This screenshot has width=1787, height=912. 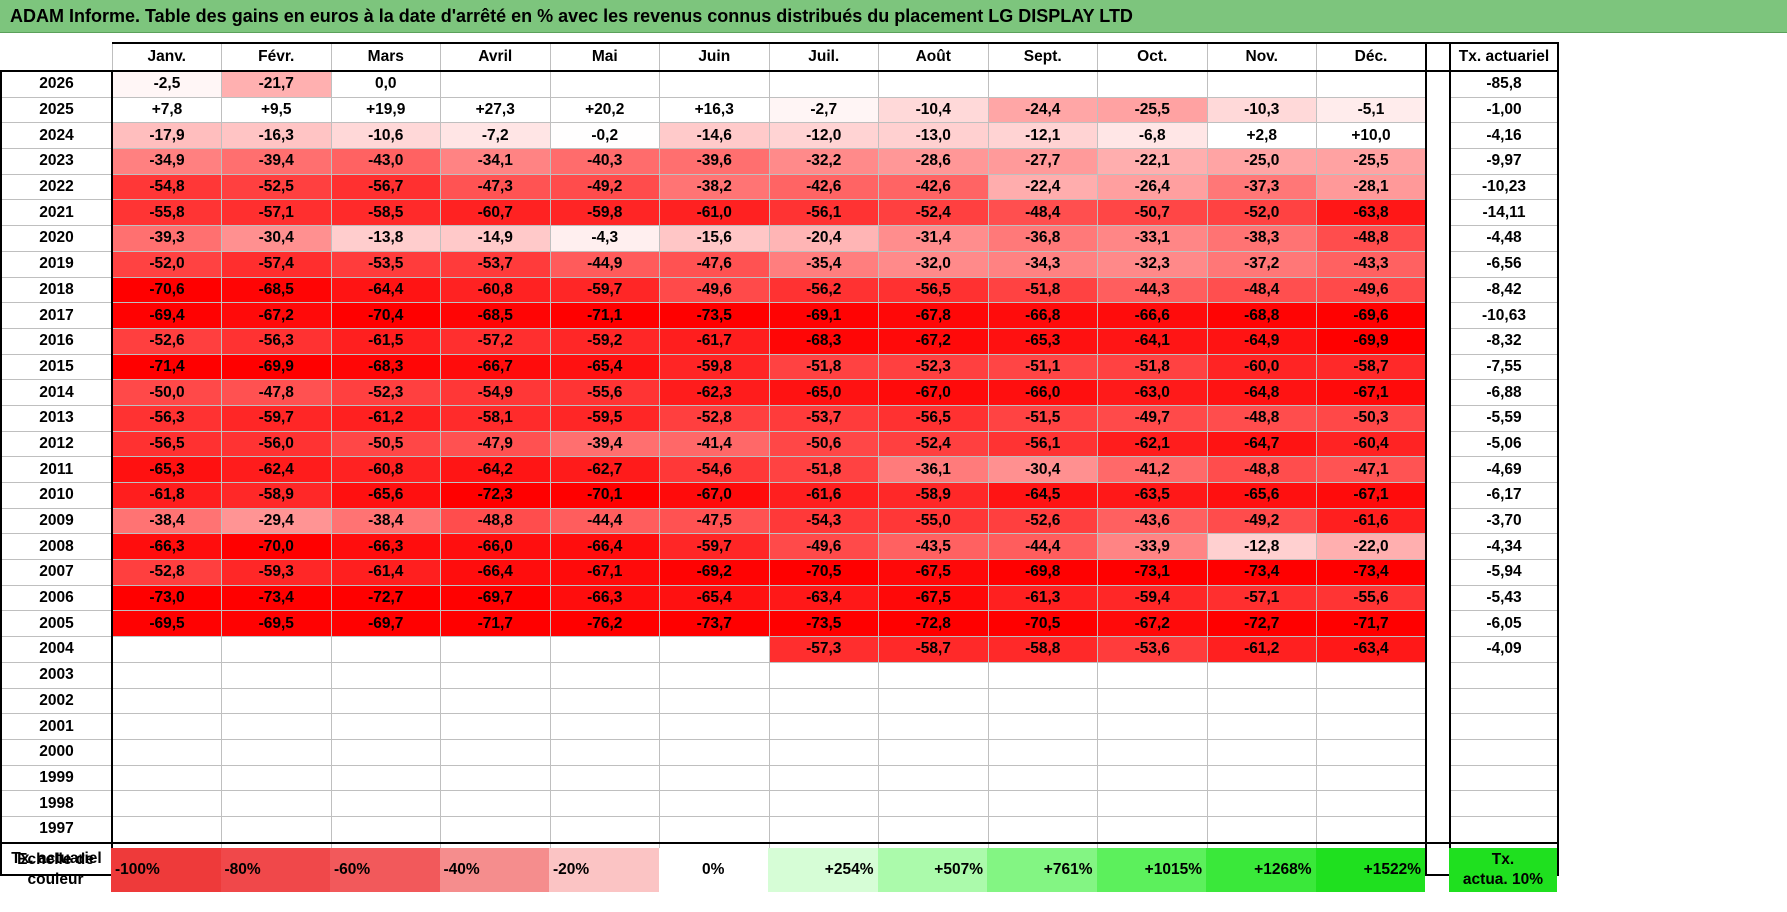 I want to click on gain-cell: -48,4, so click(x=1042, y=213).